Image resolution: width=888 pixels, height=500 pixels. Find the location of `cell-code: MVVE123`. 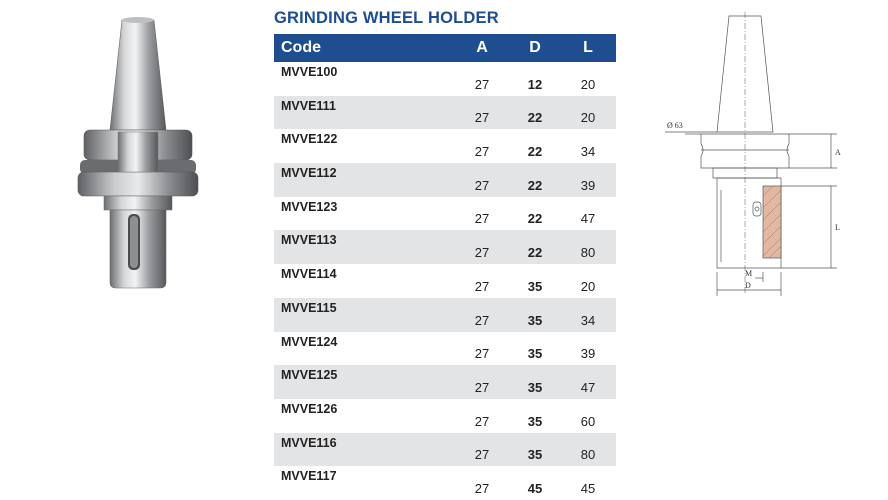

cell-code: MVVE123 is located at coordinates (309, 206).